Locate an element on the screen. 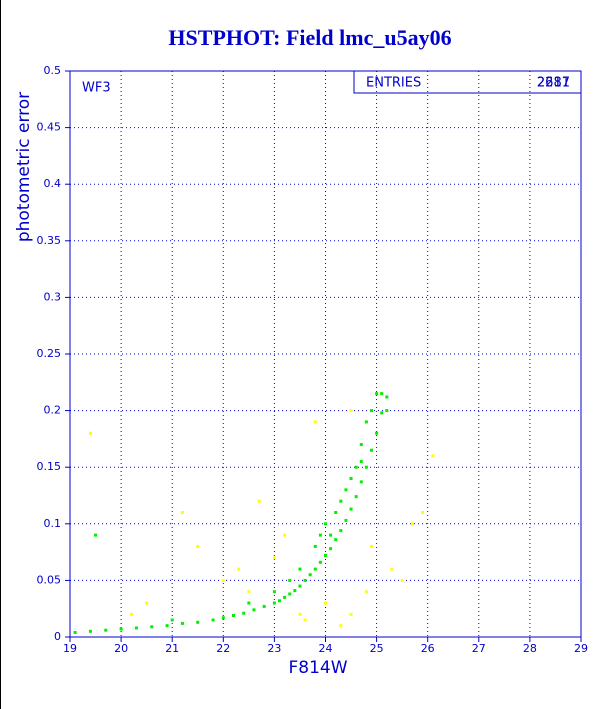  x-tick-label: 21 is located at coordinates (172, 648).